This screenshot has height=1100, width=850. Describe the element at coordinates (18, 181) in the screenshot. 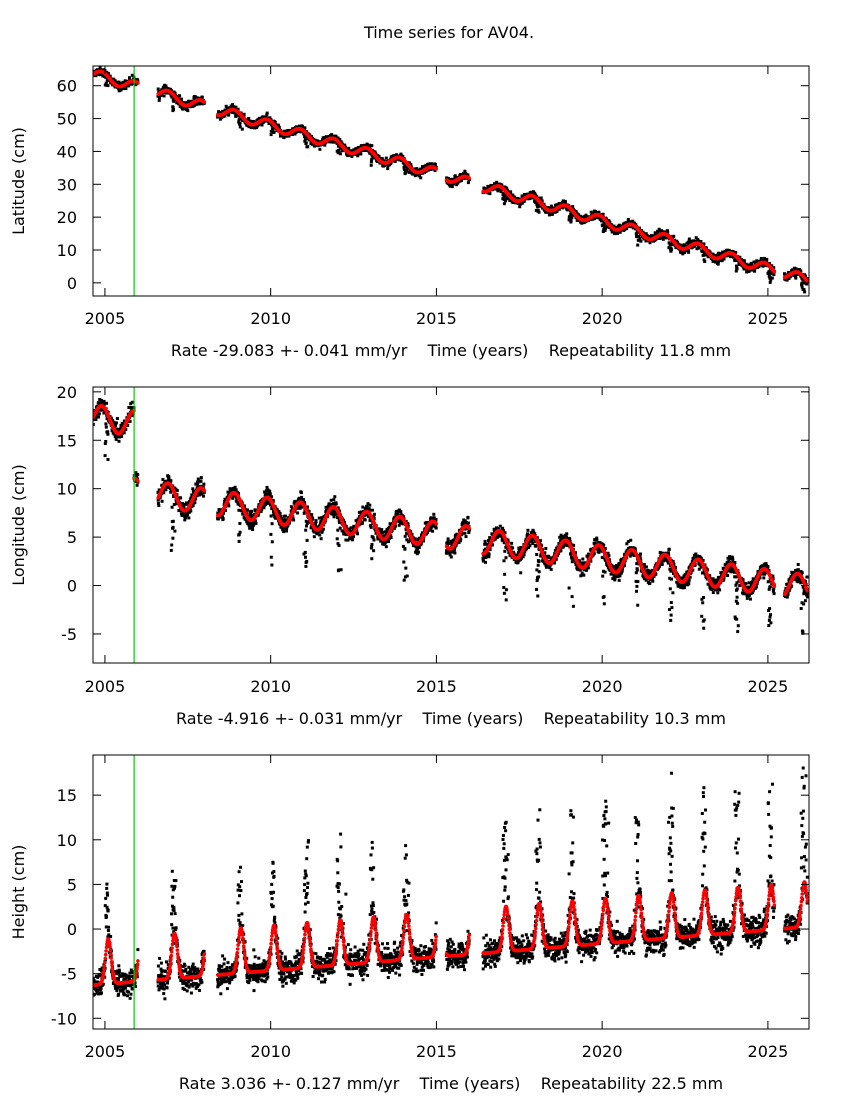

I see `y-axis-label: Latitude (cm)` at that location.